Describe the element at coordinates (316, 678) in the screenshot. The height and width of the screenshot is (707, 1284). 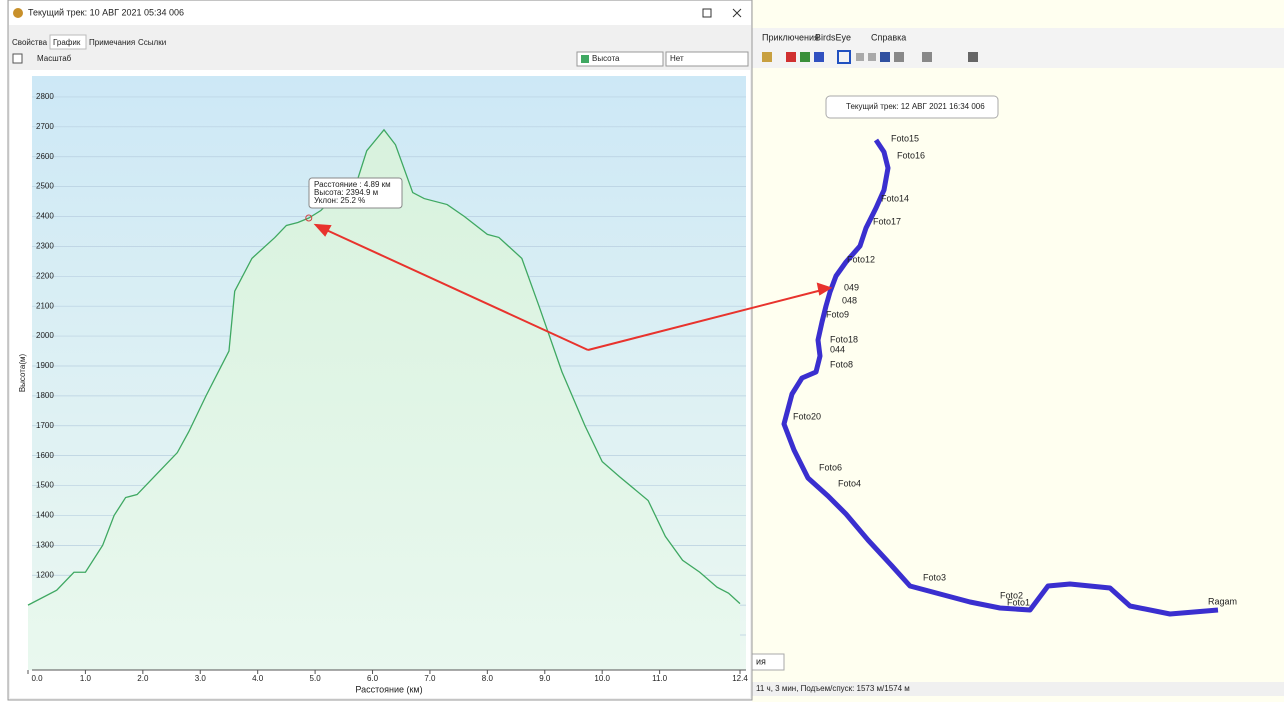
I see `x-tick-label: 5.0` at that location.